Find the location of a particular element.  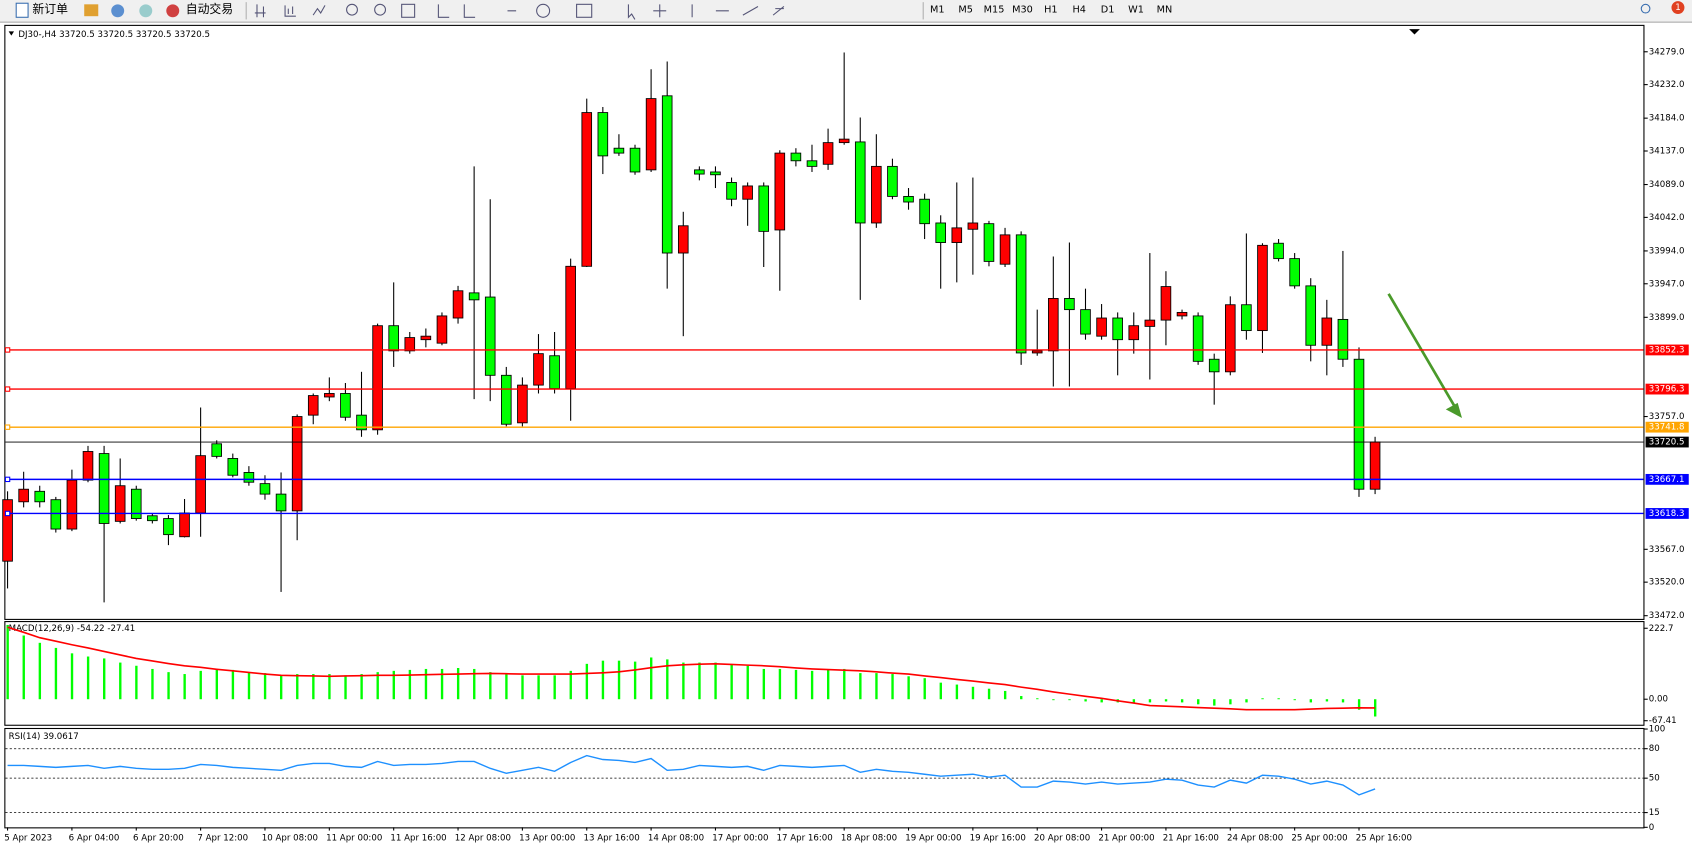

timeframe-button: W1 is located at coordinates (1136, 10).